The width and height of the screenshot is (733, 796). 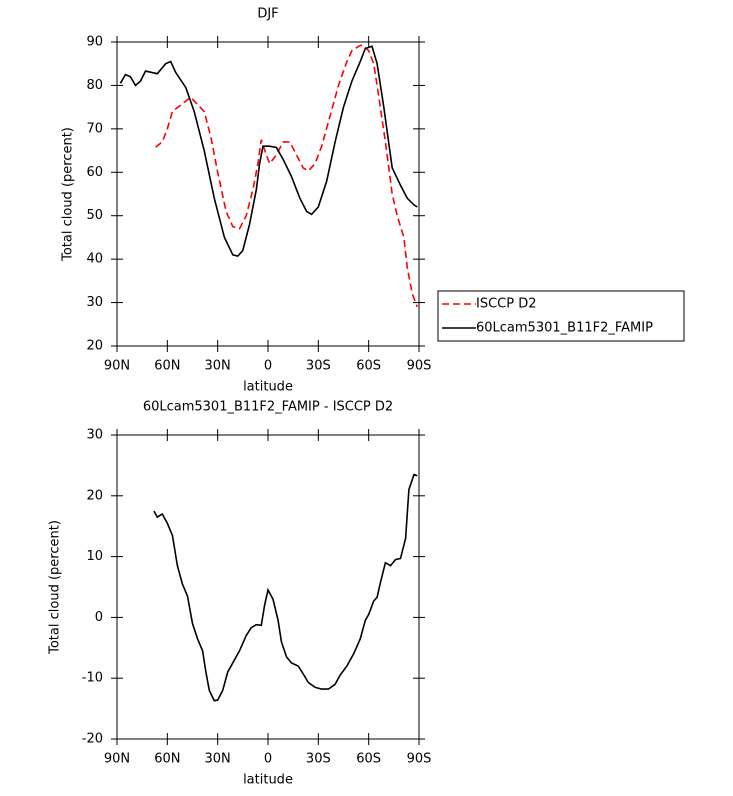 What do you see at coordinates (99, 617) in the screenshot?
I see `y-tick-label: 0` at bounding box center [99, 617].